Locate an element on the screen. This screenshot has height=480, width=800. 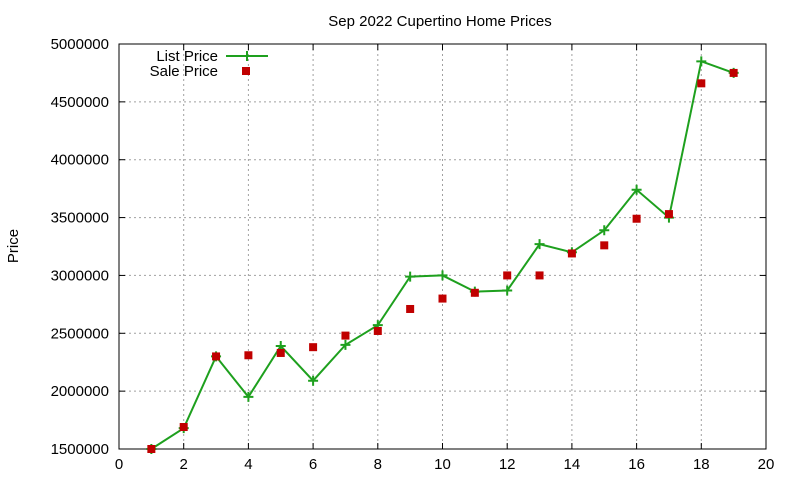
chart-title: Sep 2022 Cupertino Home Prices is located at coordinates (439, 21).